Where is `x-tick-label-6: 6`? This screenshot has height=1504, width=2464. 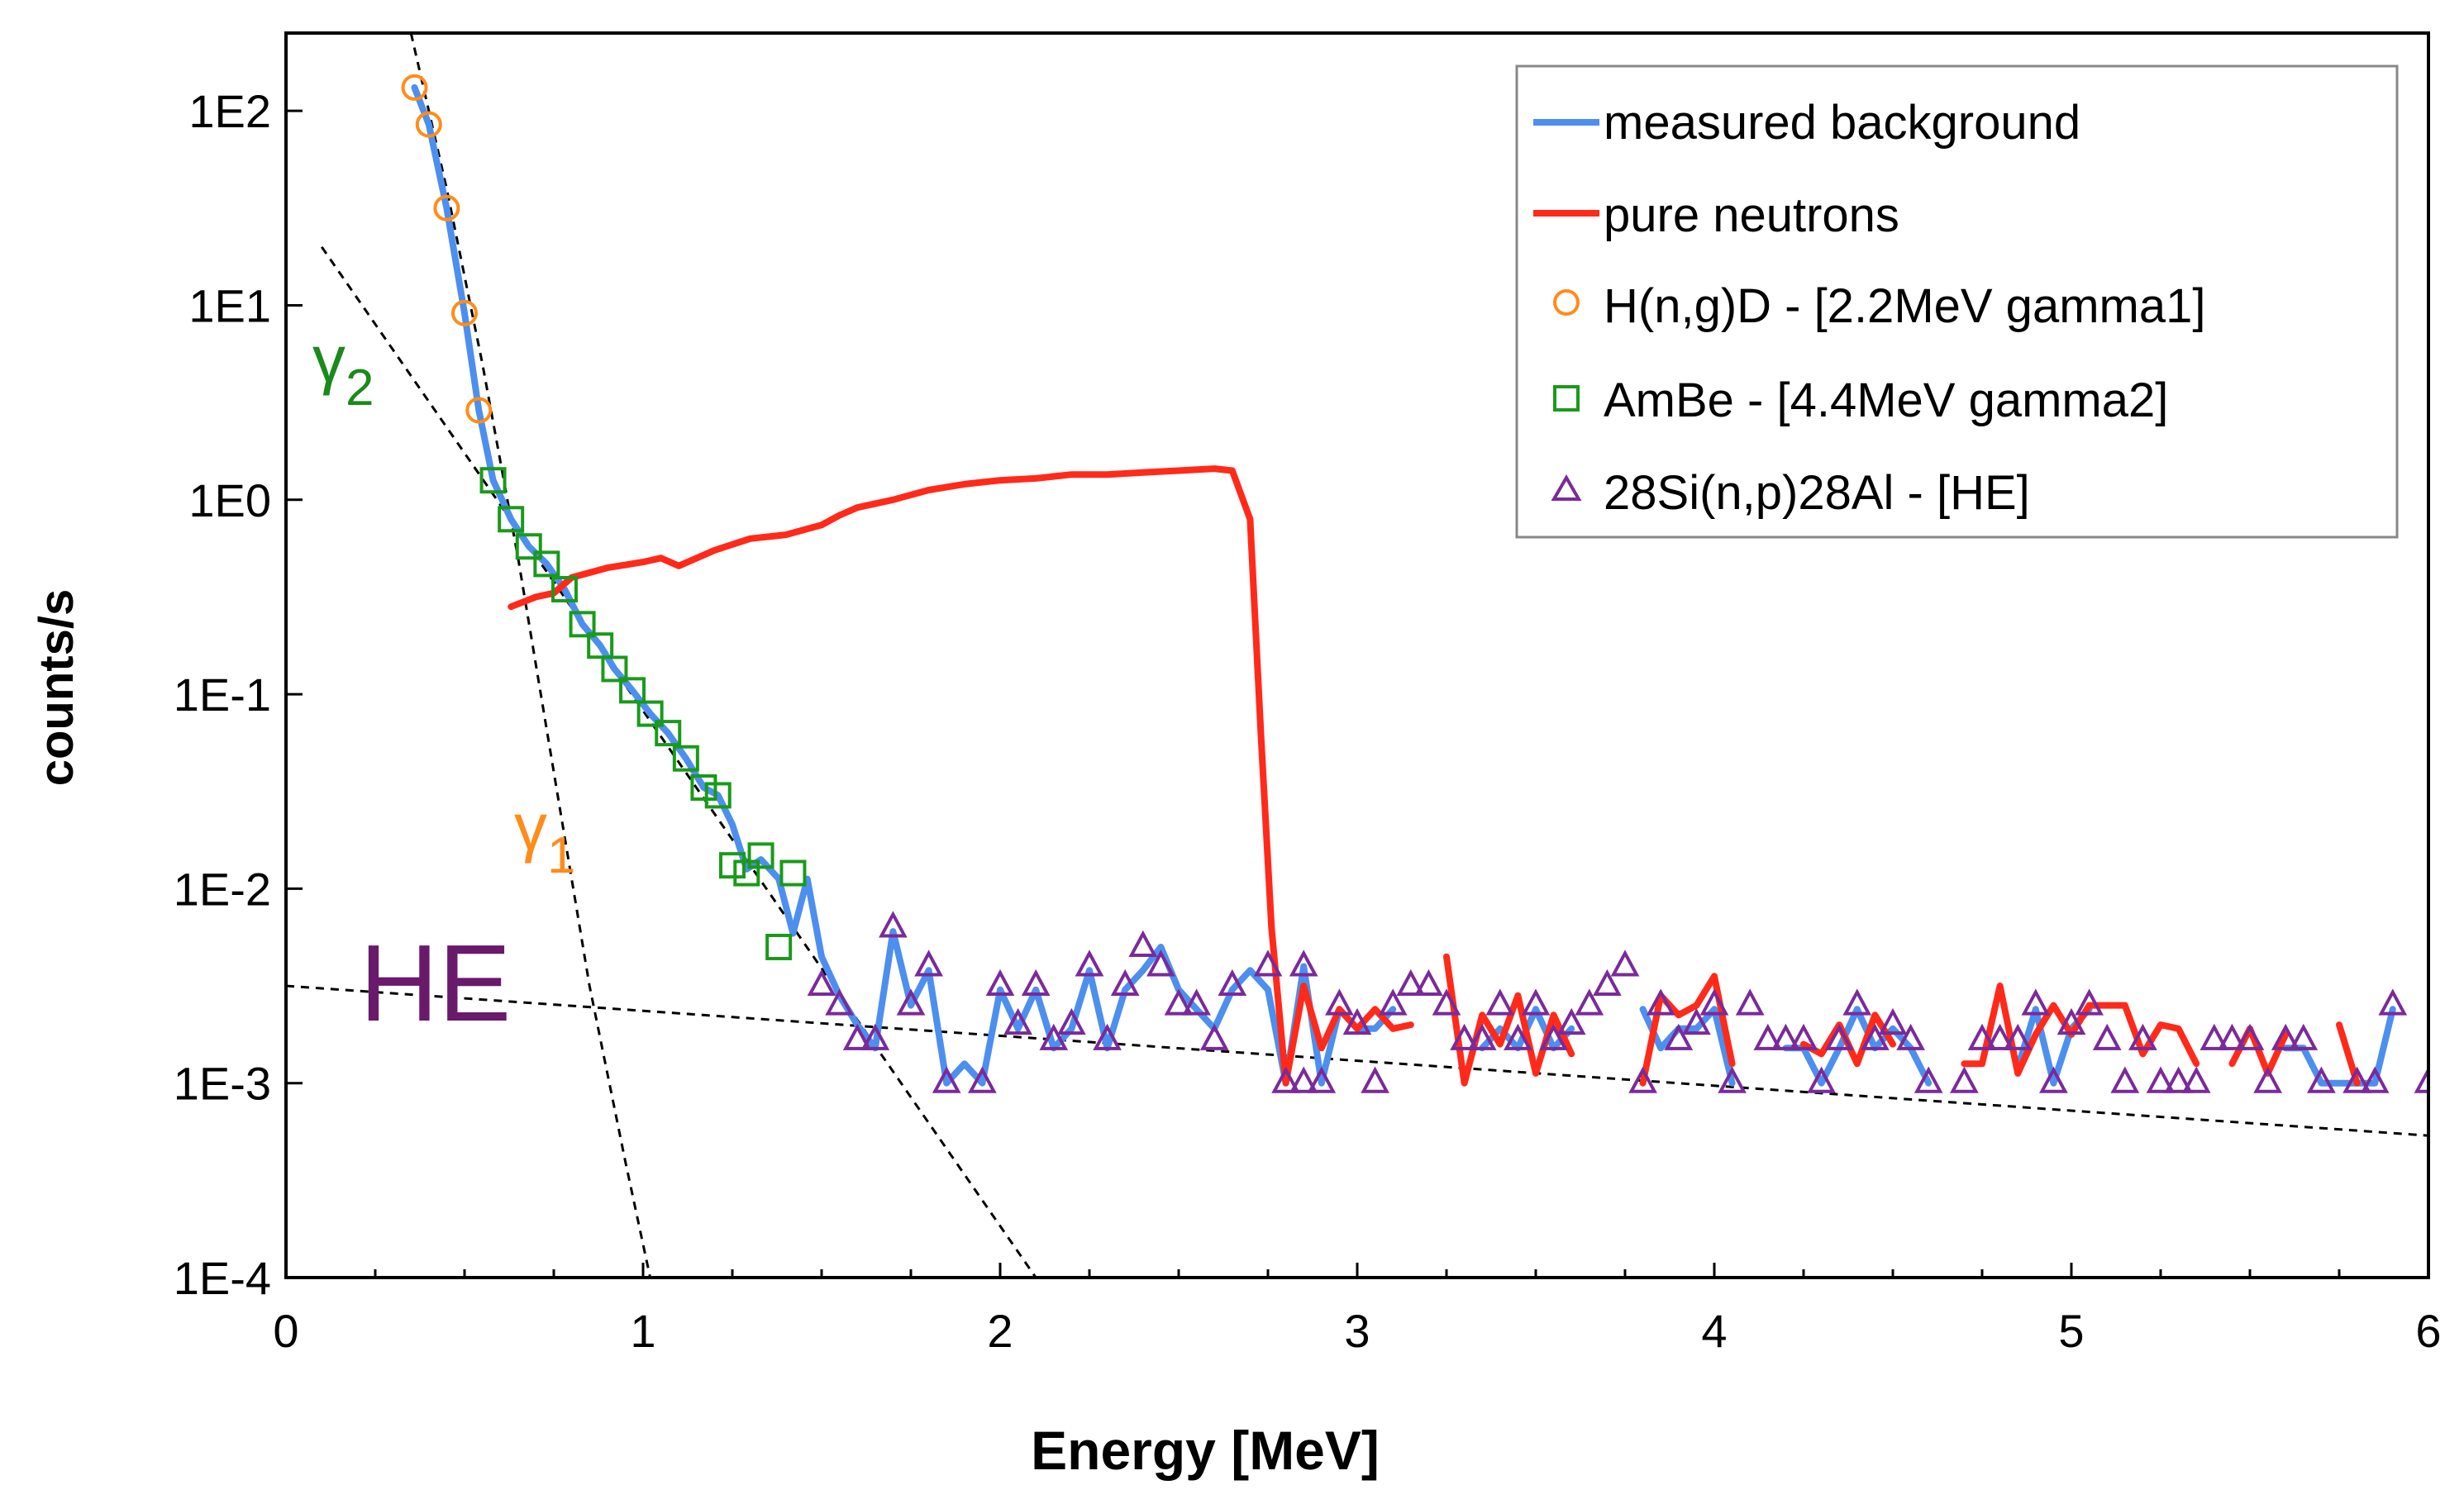
x-tick-label-6: 6 is located at coordinates (2428, 1331).